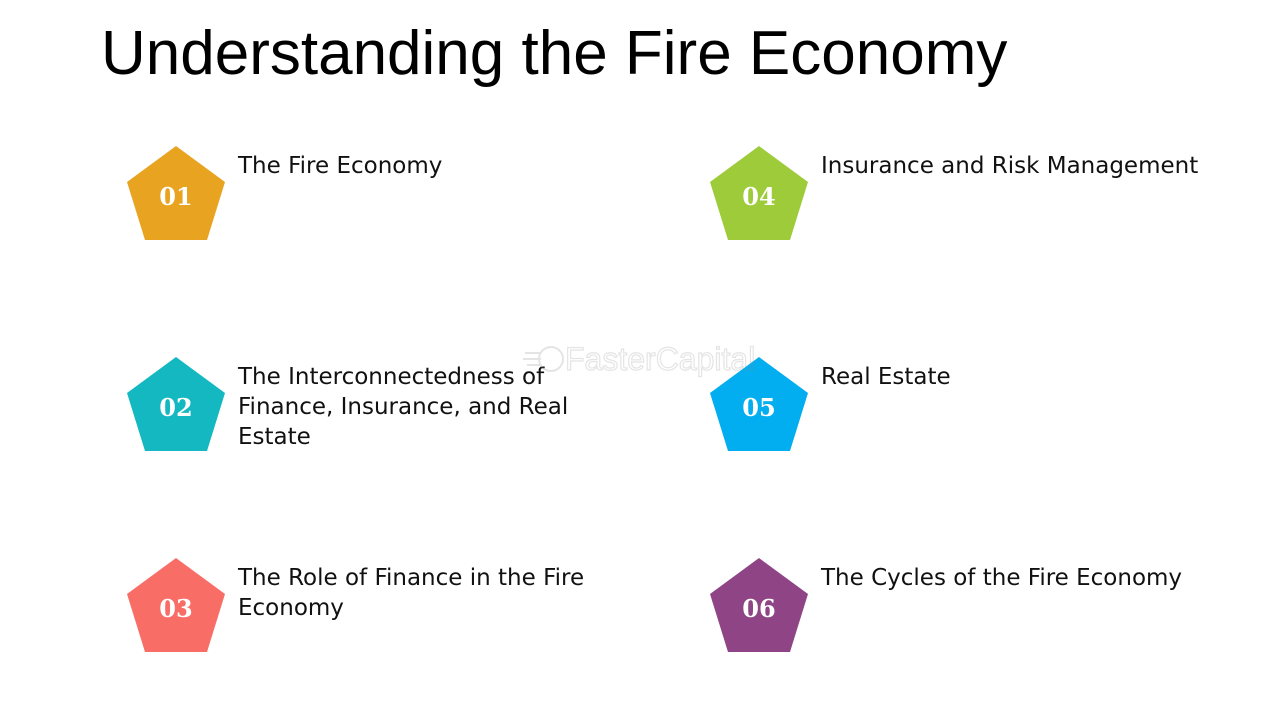 Image resolution: width=1280 pixels, height=720 pixels. What do you see at coordinates (758, 196) in the screenshot?
I see `item-number-04: 04` at bounding box center [758, 196].